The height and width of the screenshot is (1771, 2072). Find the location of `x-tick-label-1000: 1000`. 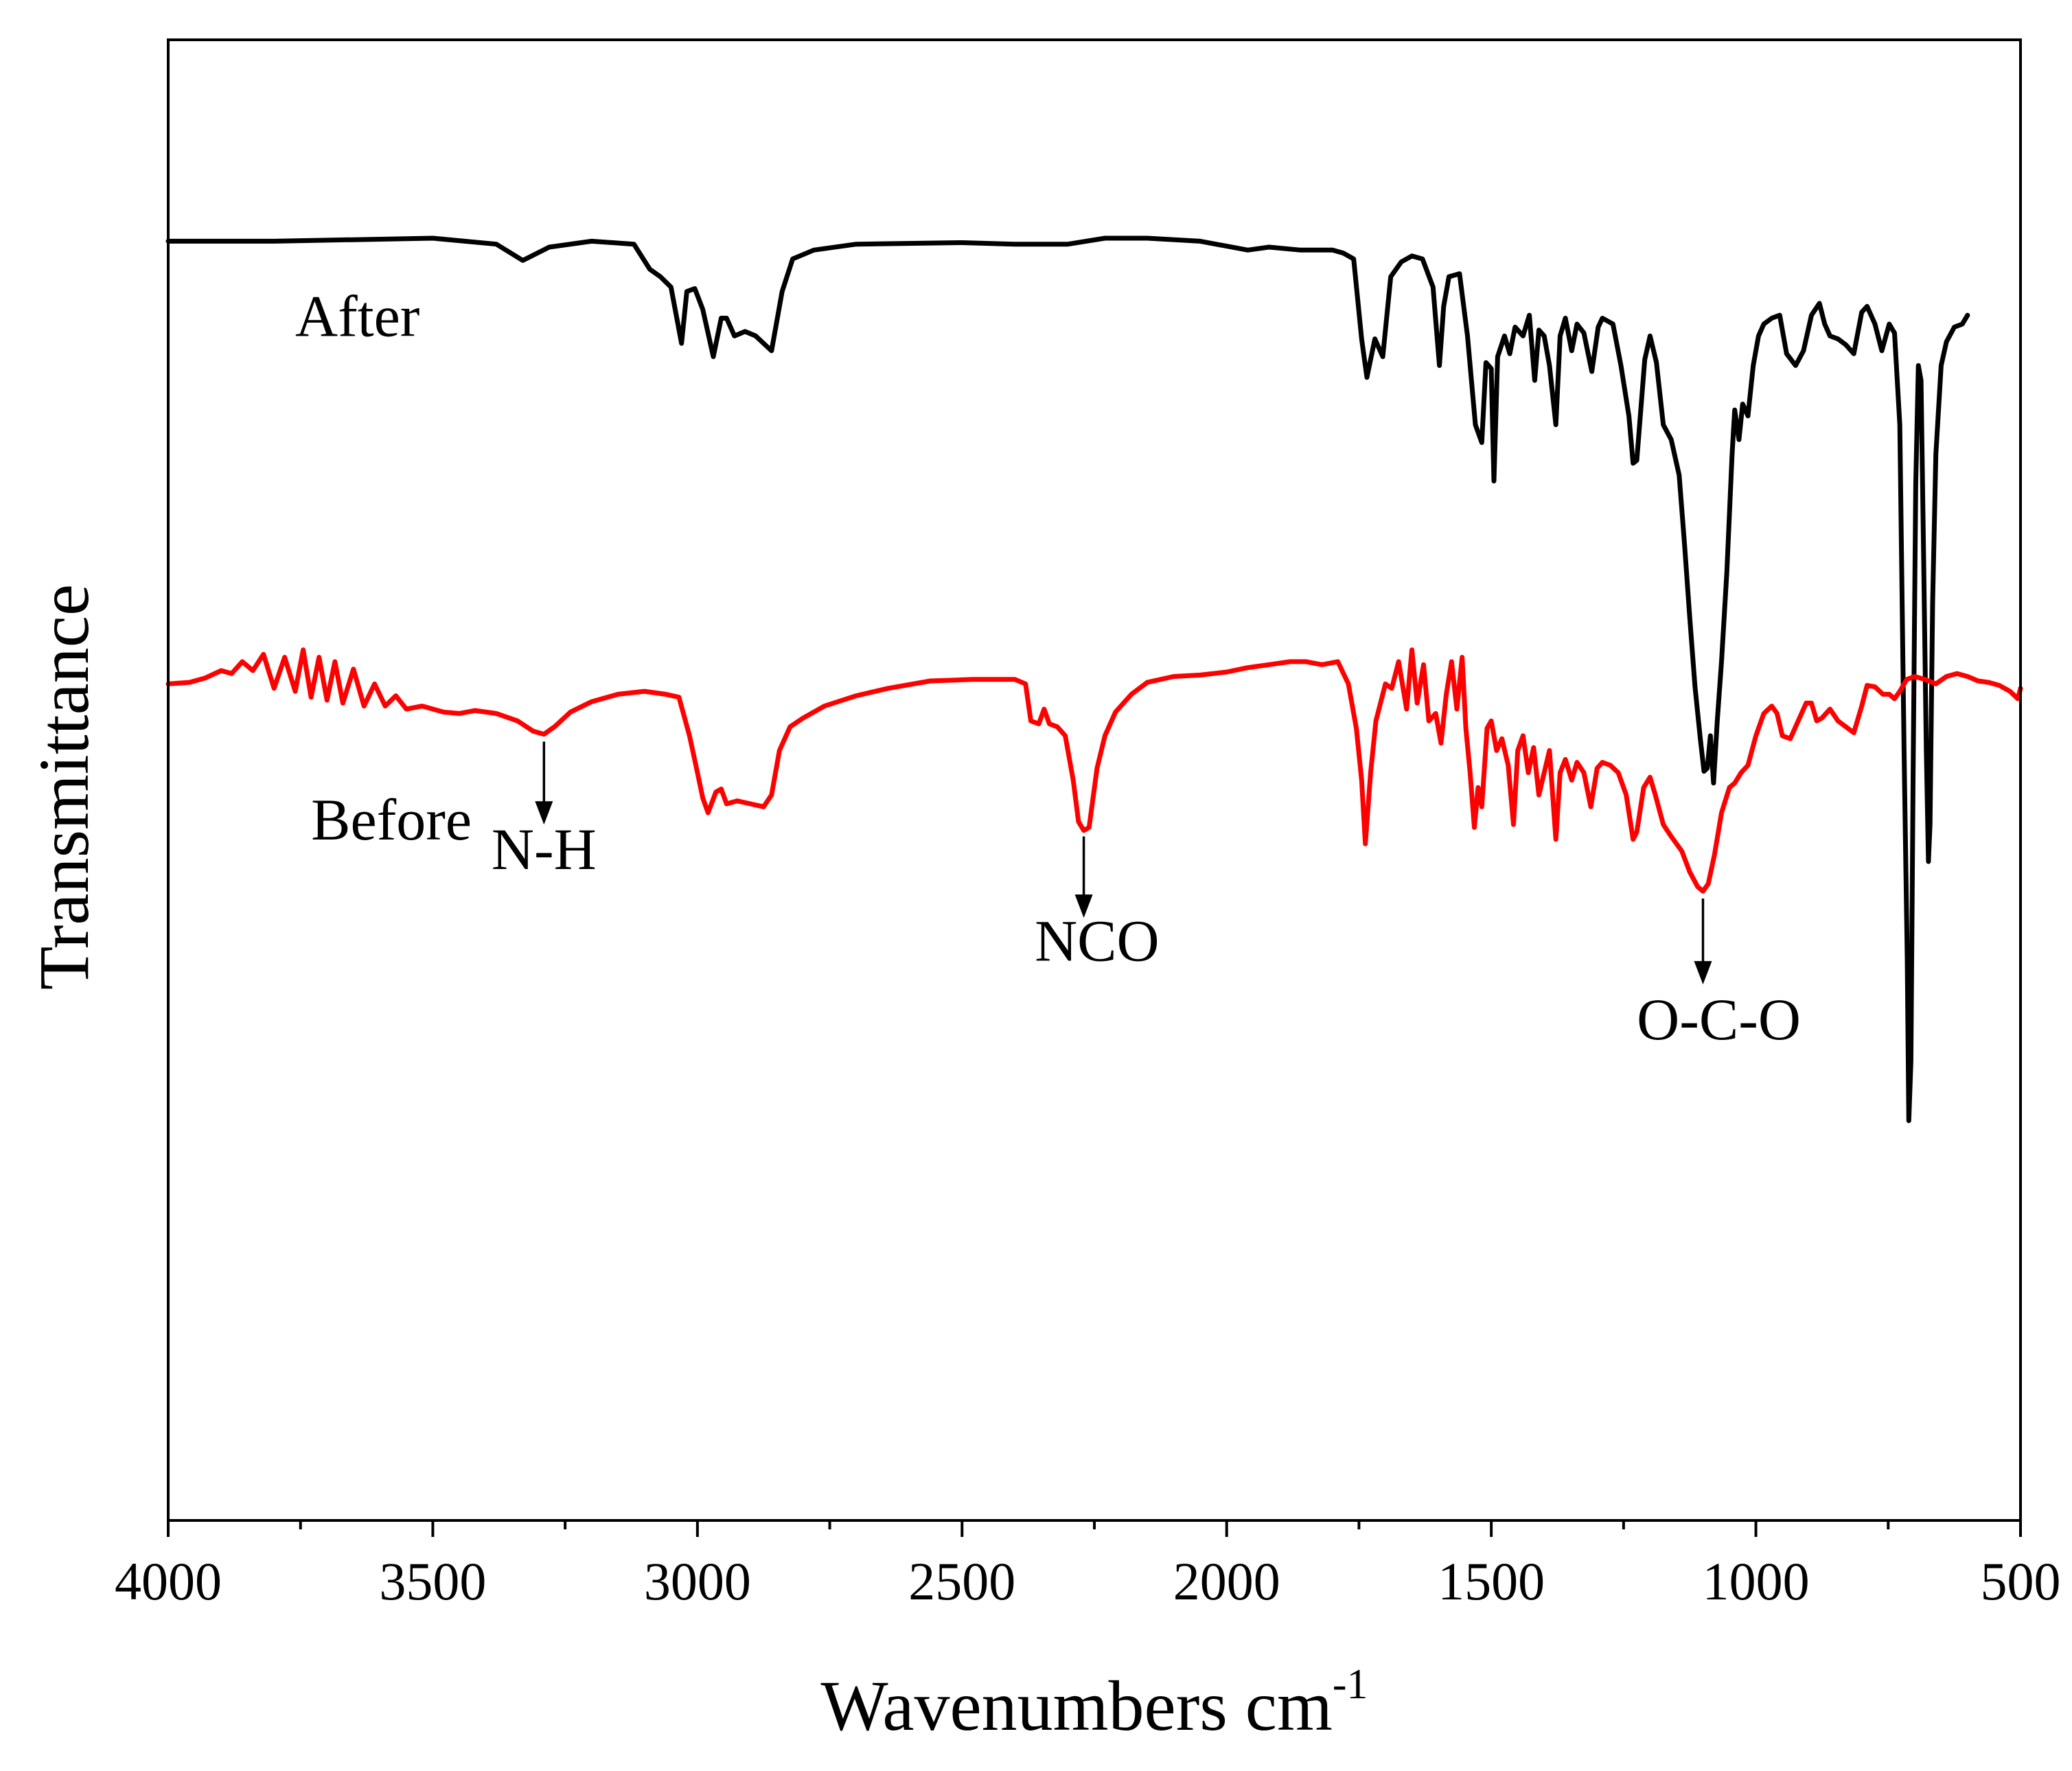

x-tick-label-1000: 1000 is located at coordinates (1756, 1581).